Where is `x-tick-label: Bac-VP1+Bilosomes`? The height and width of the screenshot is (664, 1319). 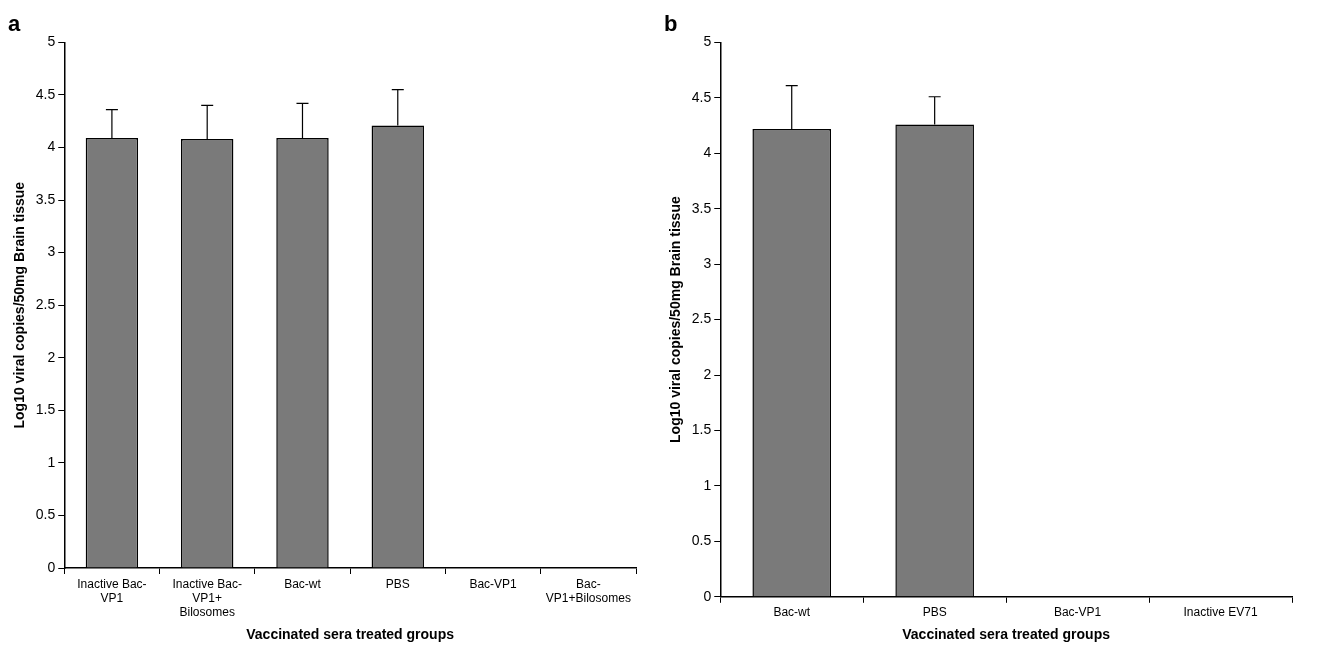 x-tick-label: Bac-VP1+Bilosomes is located at coordinates (588, 590).